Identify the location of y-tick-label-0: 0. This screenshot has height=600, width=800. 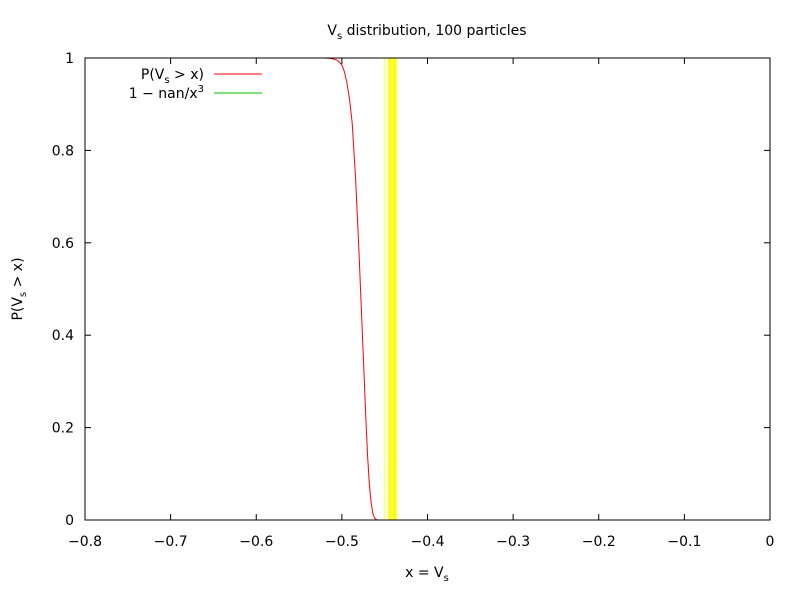
(69, 521).